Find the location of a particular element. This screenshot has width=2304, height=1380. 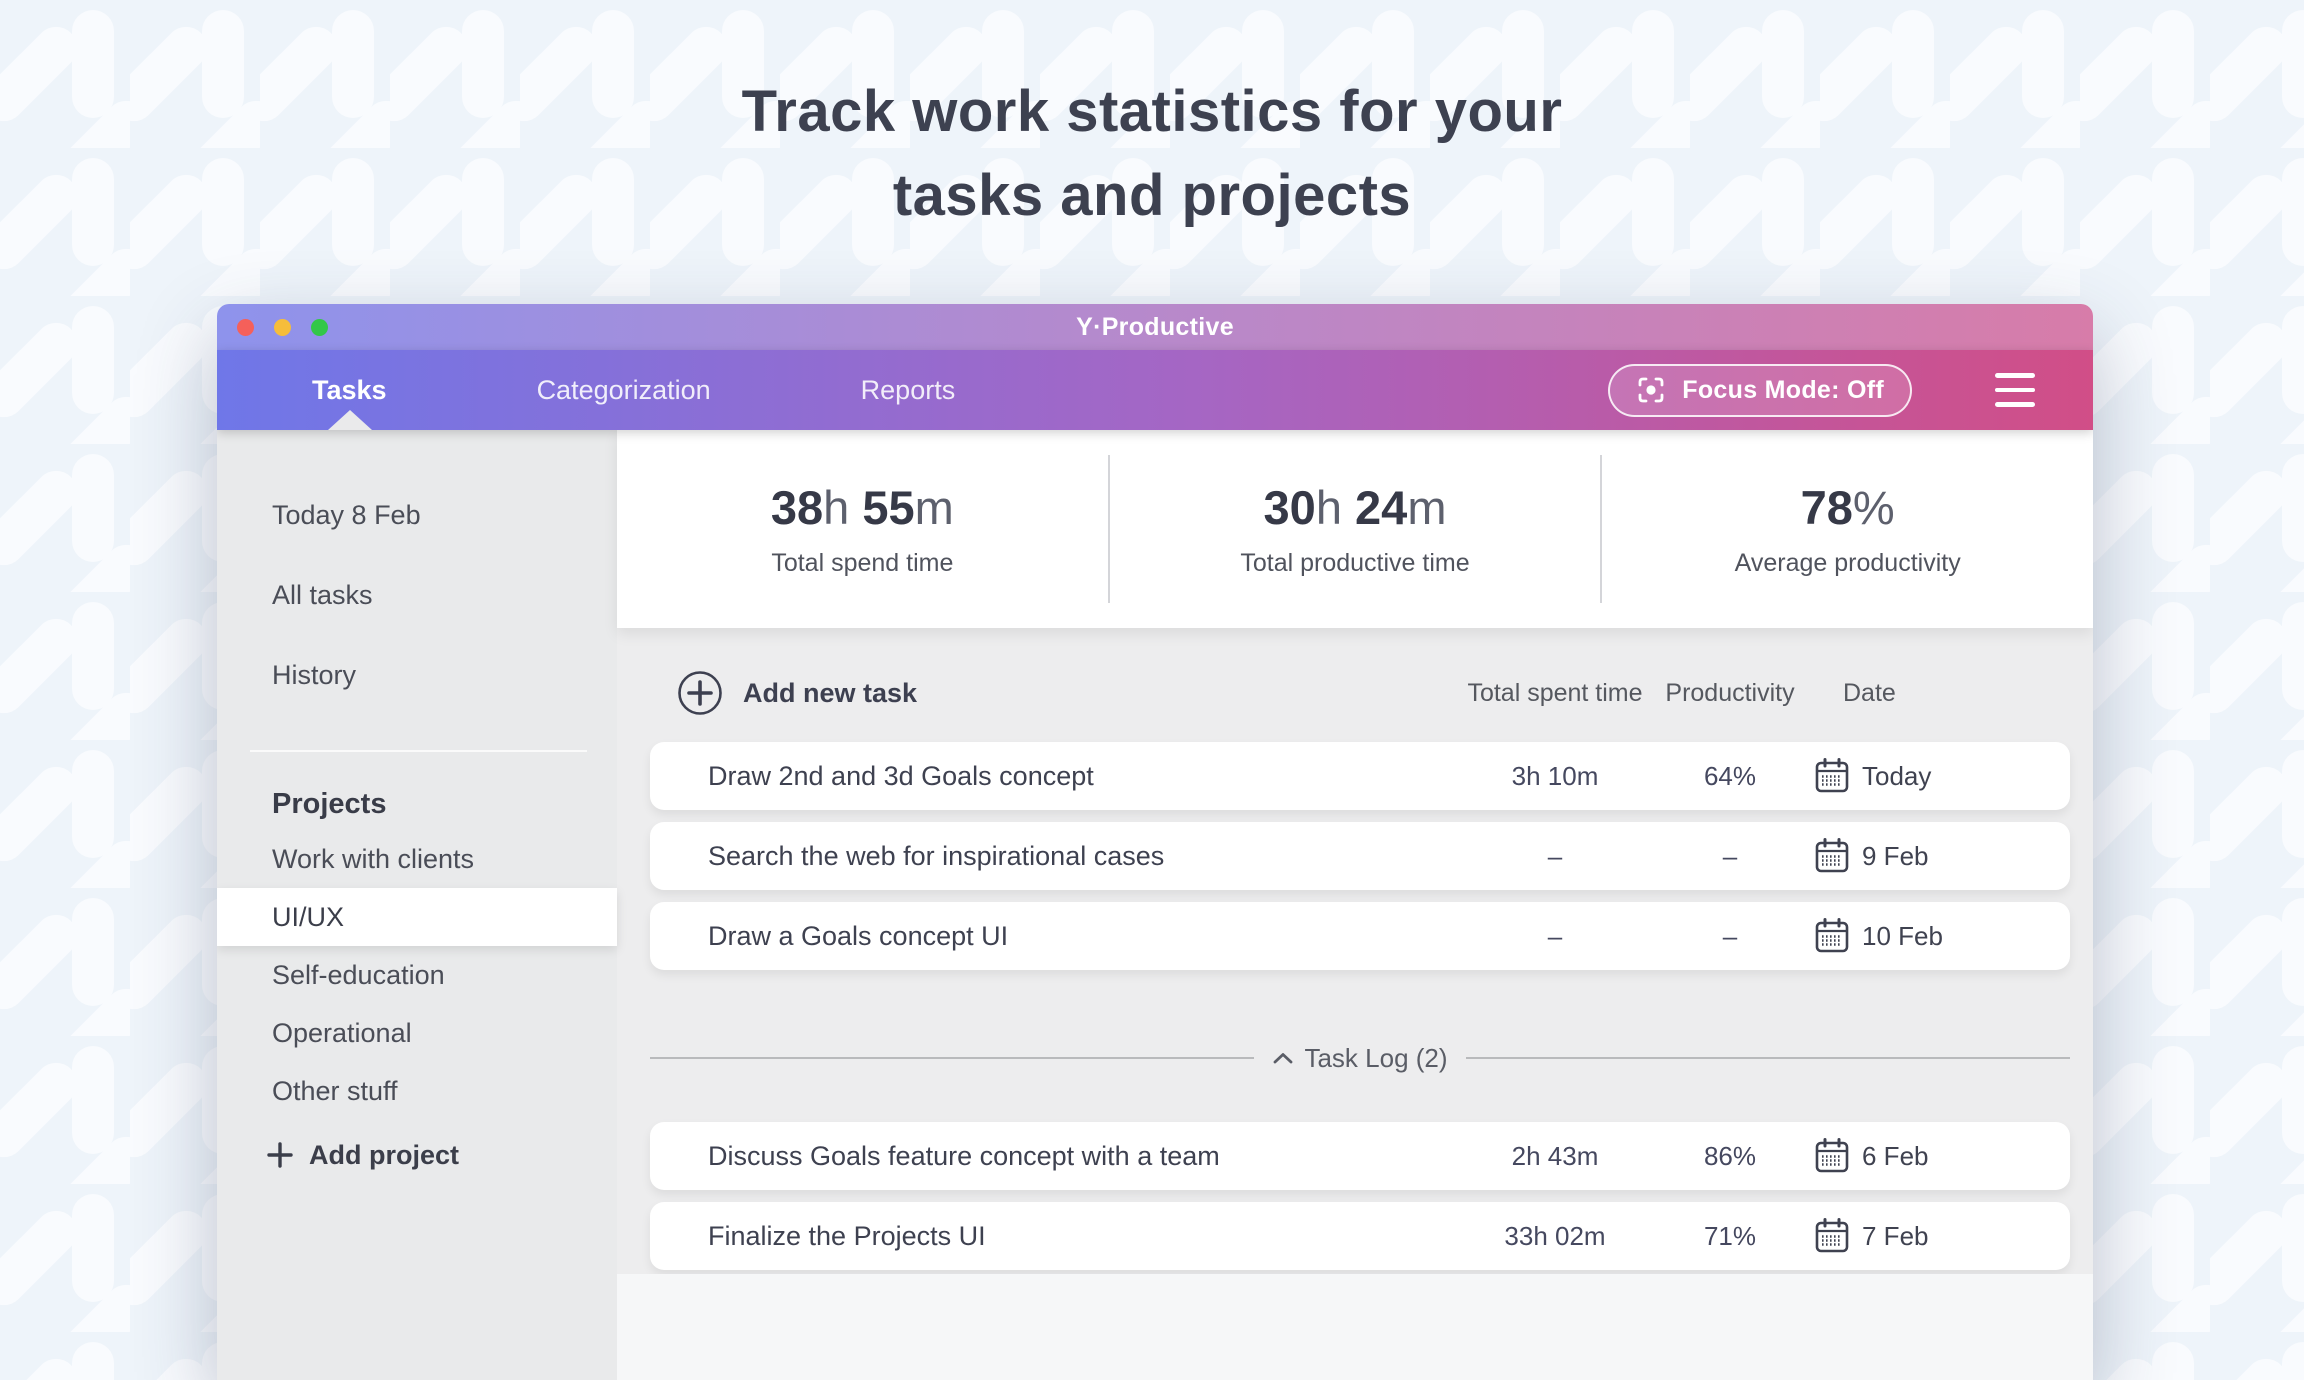

menu-icon is located at coordinates (2015, 390).